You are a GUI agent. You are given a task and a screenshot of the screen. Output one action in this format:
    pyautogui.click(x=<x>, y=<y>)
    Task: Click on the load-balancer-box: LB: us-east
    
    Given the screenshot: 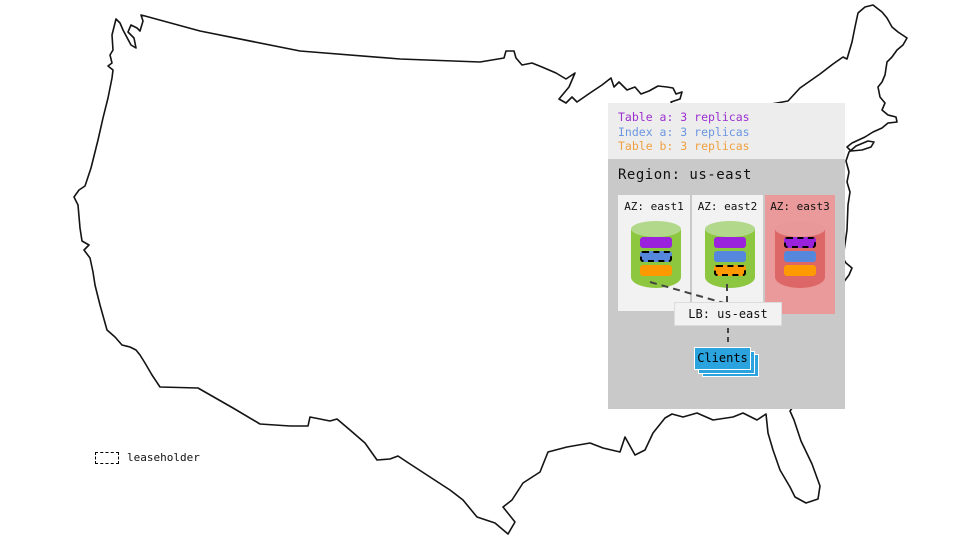 What is the action you would take?
    pyautogui.click(x=728, y=314)
    